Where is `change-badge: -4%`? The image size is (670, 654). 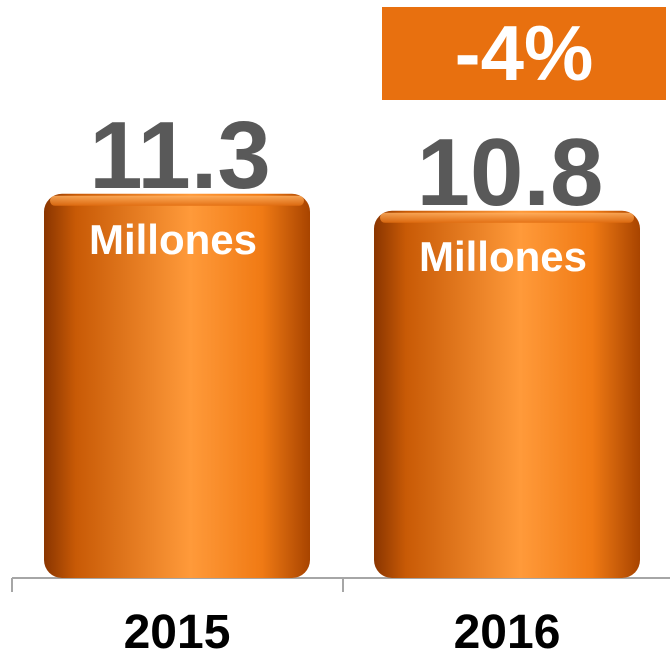
change-badge: -4% is located at coordinates (524, 53).